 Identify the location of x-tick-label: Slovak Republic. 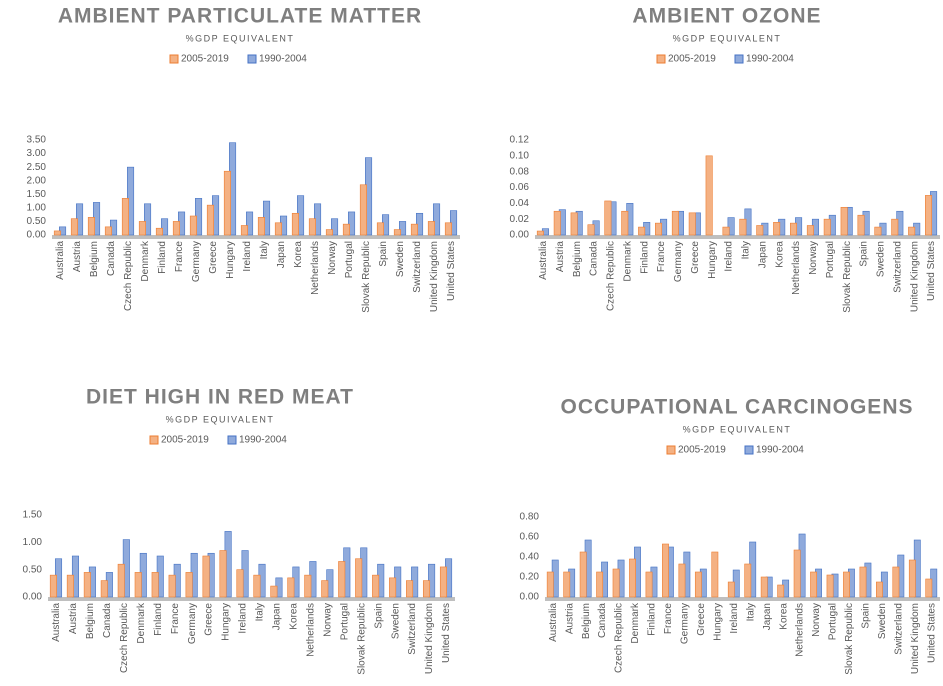
(847, 277).